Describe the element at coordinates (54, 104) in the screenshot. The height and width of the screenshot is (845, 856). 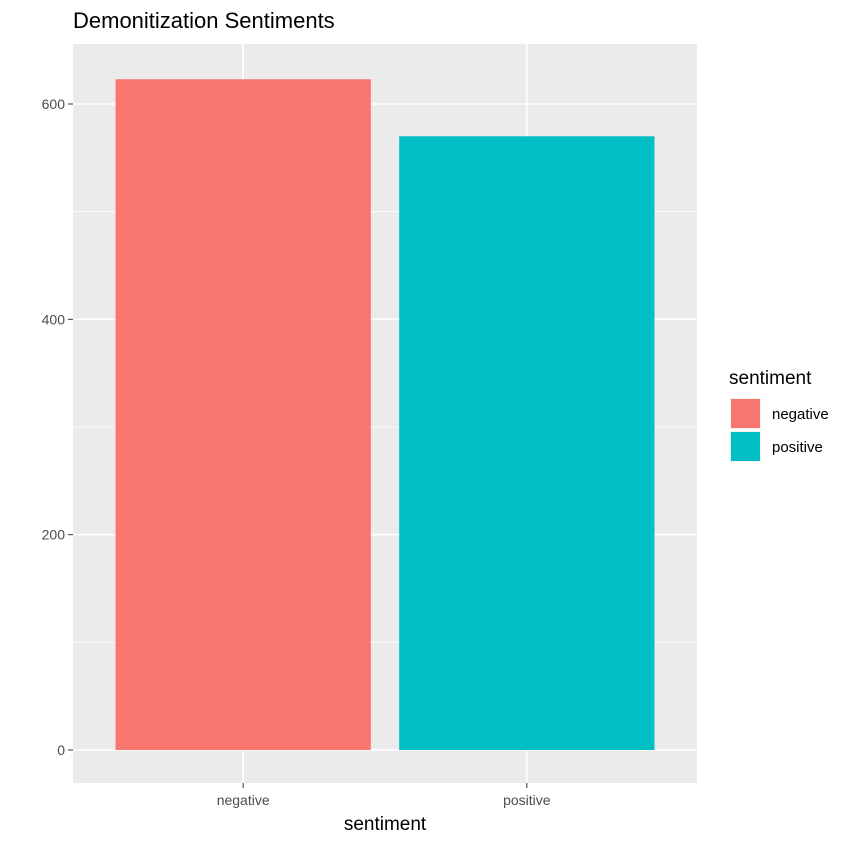
I see `y-tick-label: 600` at that location.